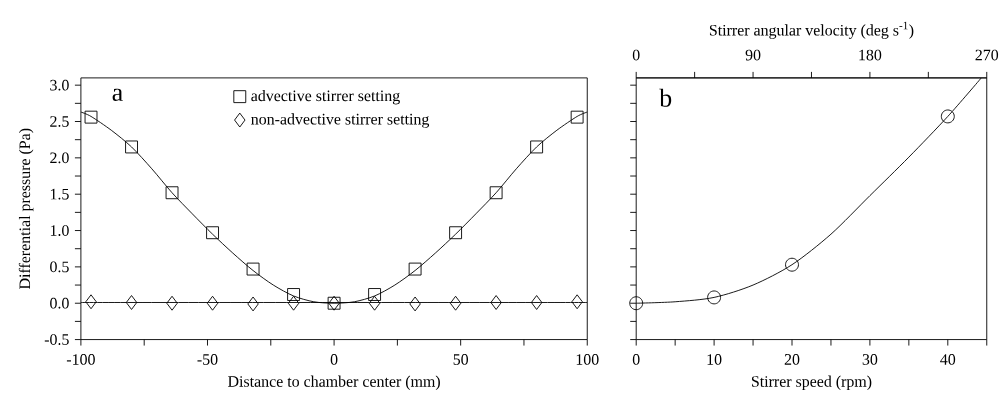  What do you see at coordinates (665, 97) in the screenshot?
I see `annotation: b` at bounding box center [665, 97].